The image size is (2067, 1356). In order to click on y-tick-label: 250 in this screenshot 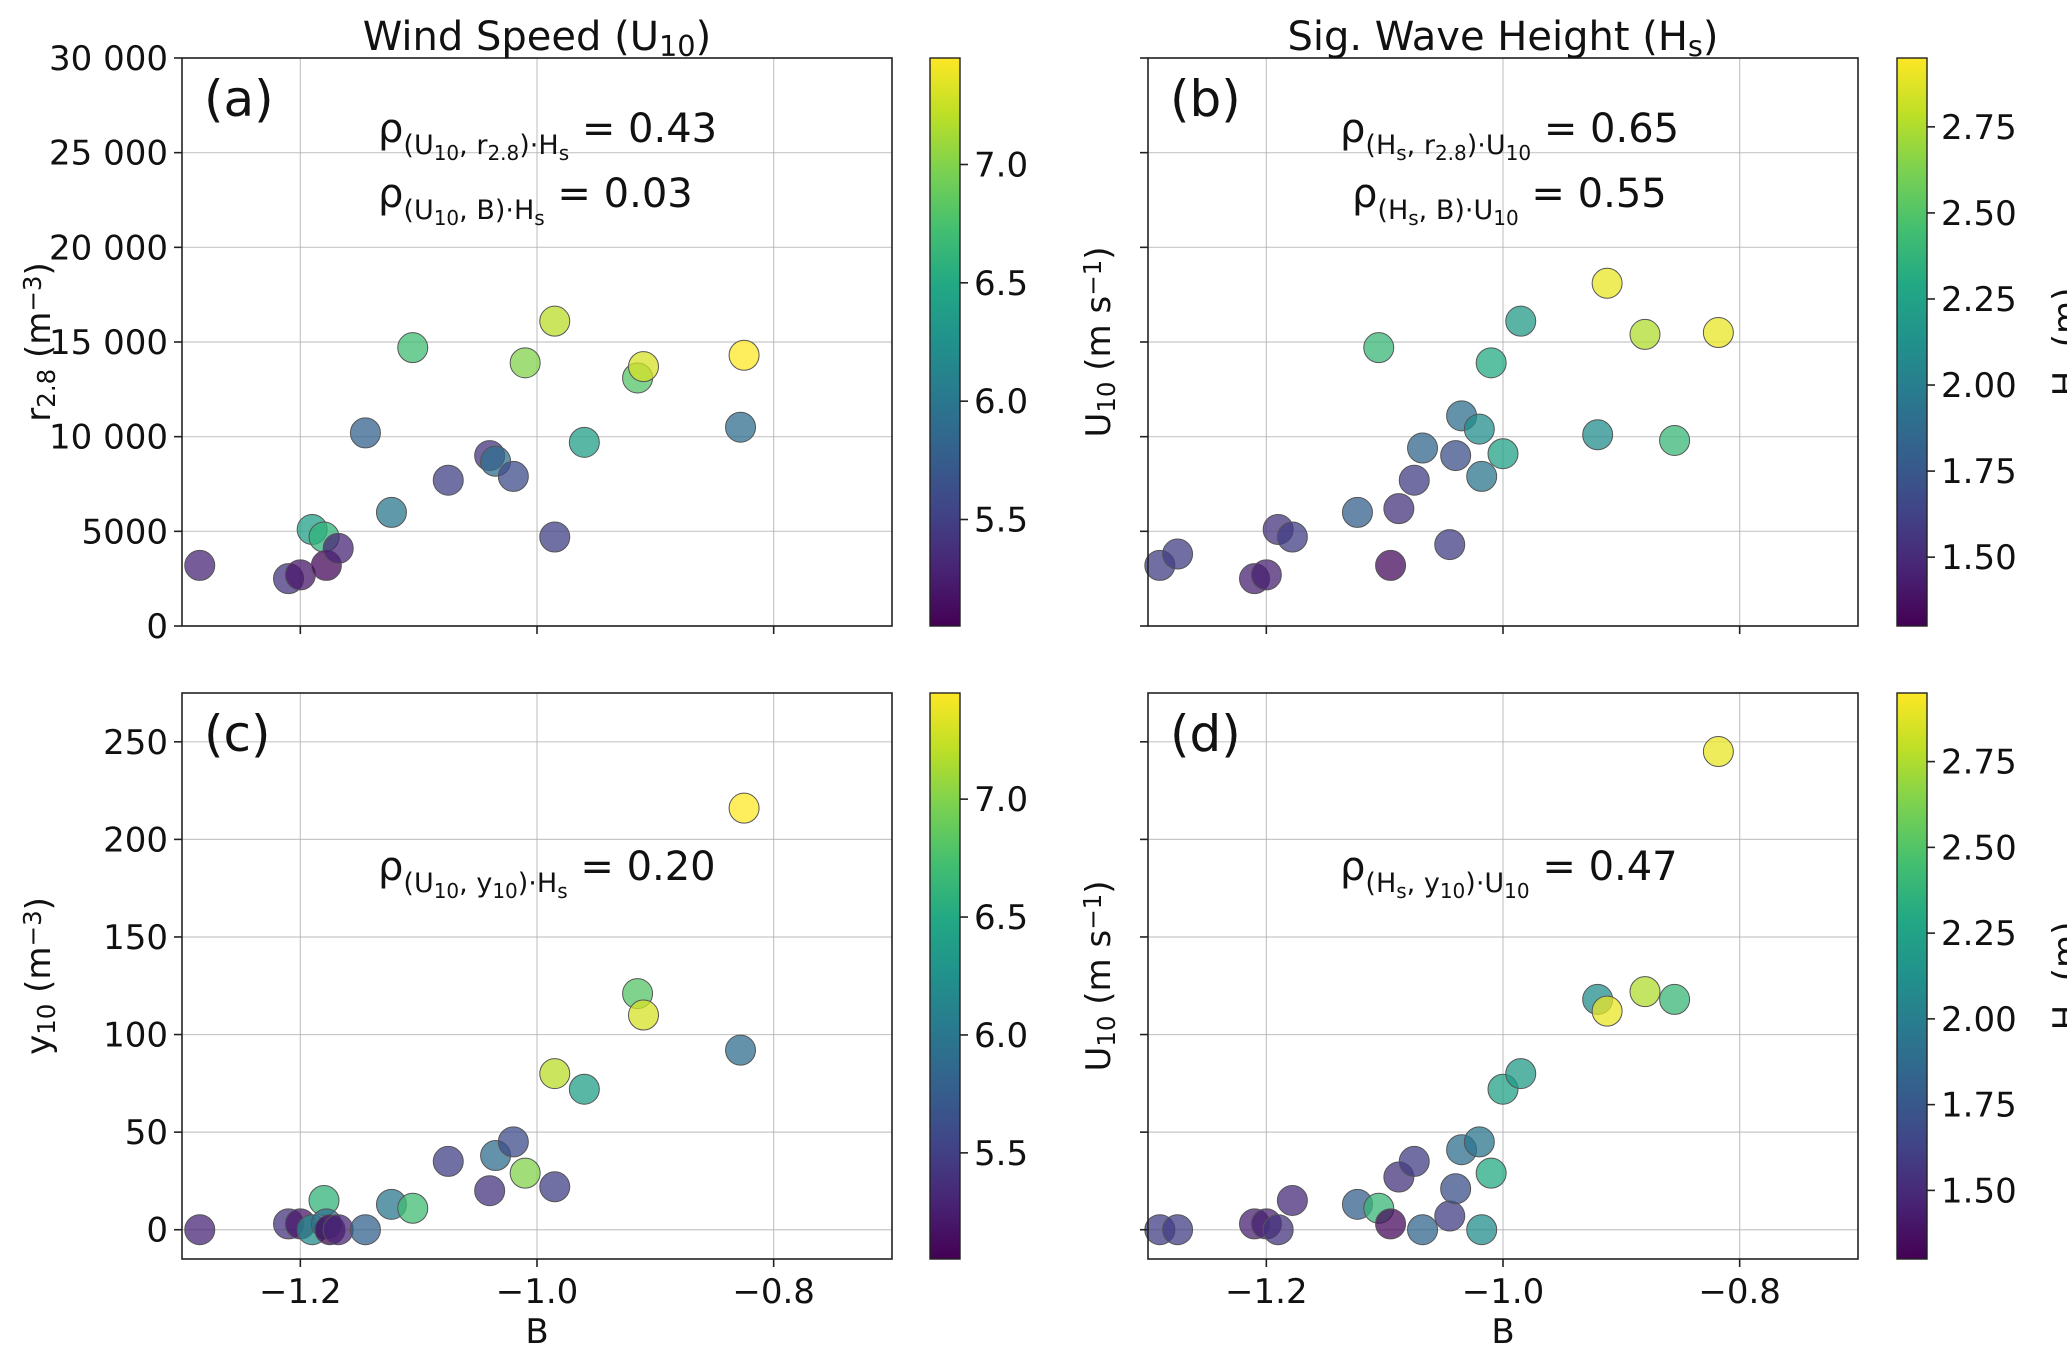, I will do `click(135, 743)`.